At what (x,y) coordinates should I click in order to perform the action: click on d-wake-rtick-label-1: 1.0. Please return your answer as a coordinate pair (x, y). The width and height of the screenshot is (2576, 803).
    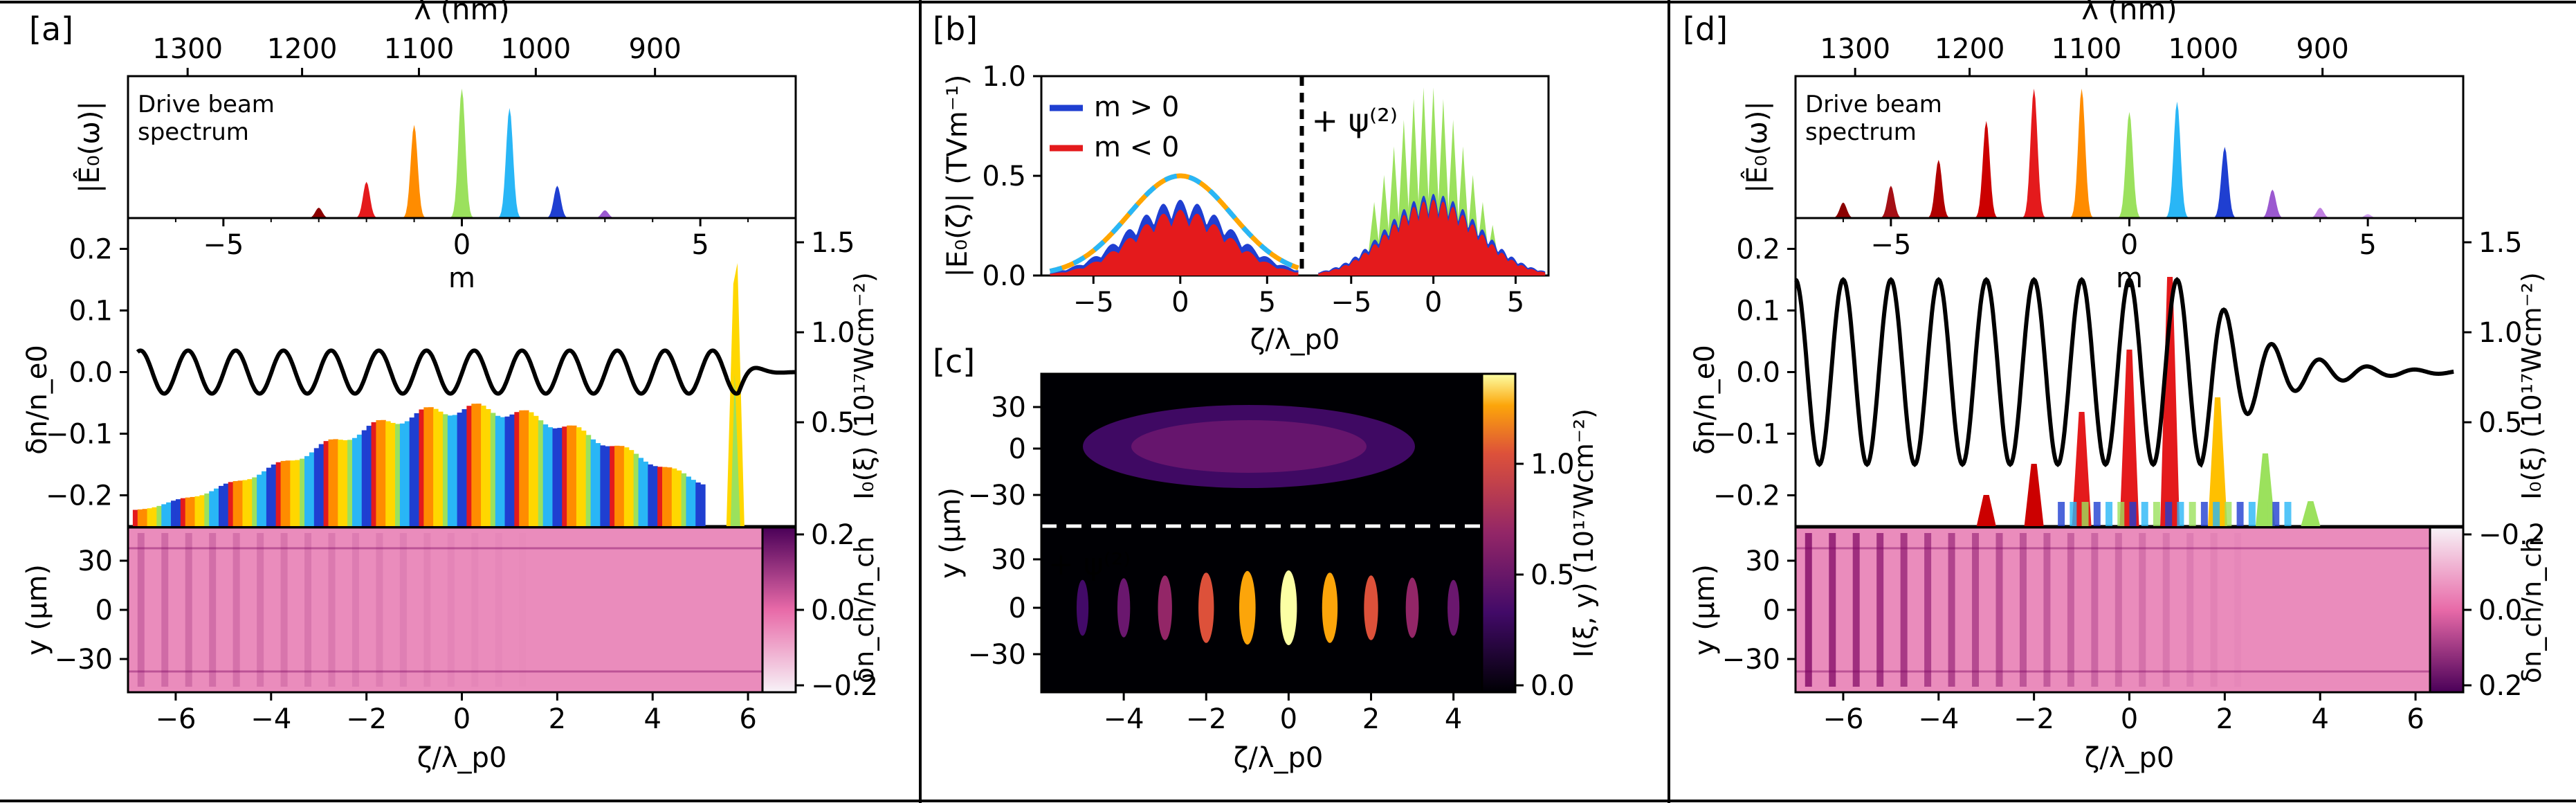
    Looking at the image, I should click on (2500, 333).